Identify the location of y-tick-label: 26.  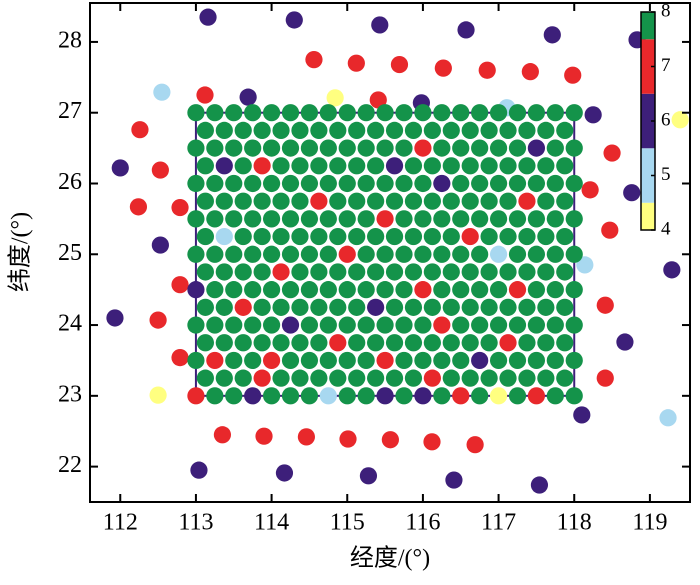
(70, 182).